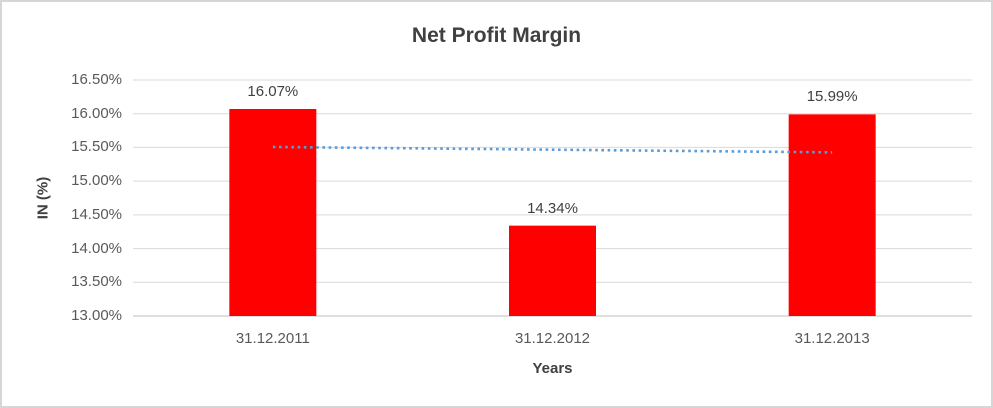  What do you see at coordinates (96, 147) in the screenshot?
I see `y-tick-label: 15.50%` at bounding box center [96, 147].